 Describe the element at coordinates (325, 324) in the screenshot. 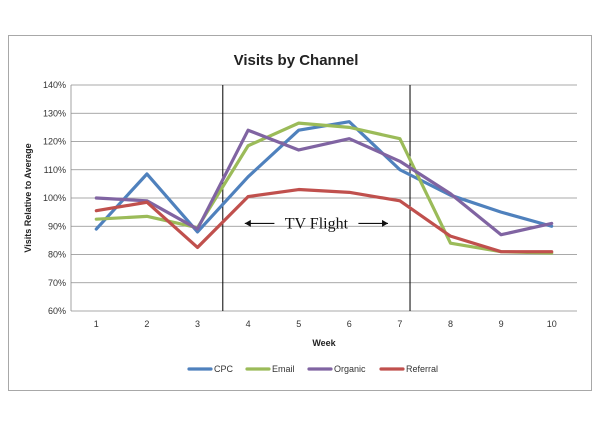

I see `x-axis-ticks: 1 2 3 4 5 6 7 8 9 10` at that location.